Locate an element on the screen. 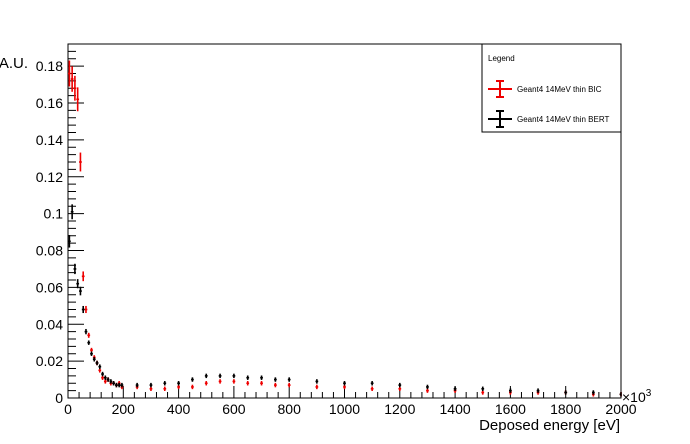 The height and width of the screenshot is (444, 690). y-axis-title: A.U. is located at coordinates (14, 63).